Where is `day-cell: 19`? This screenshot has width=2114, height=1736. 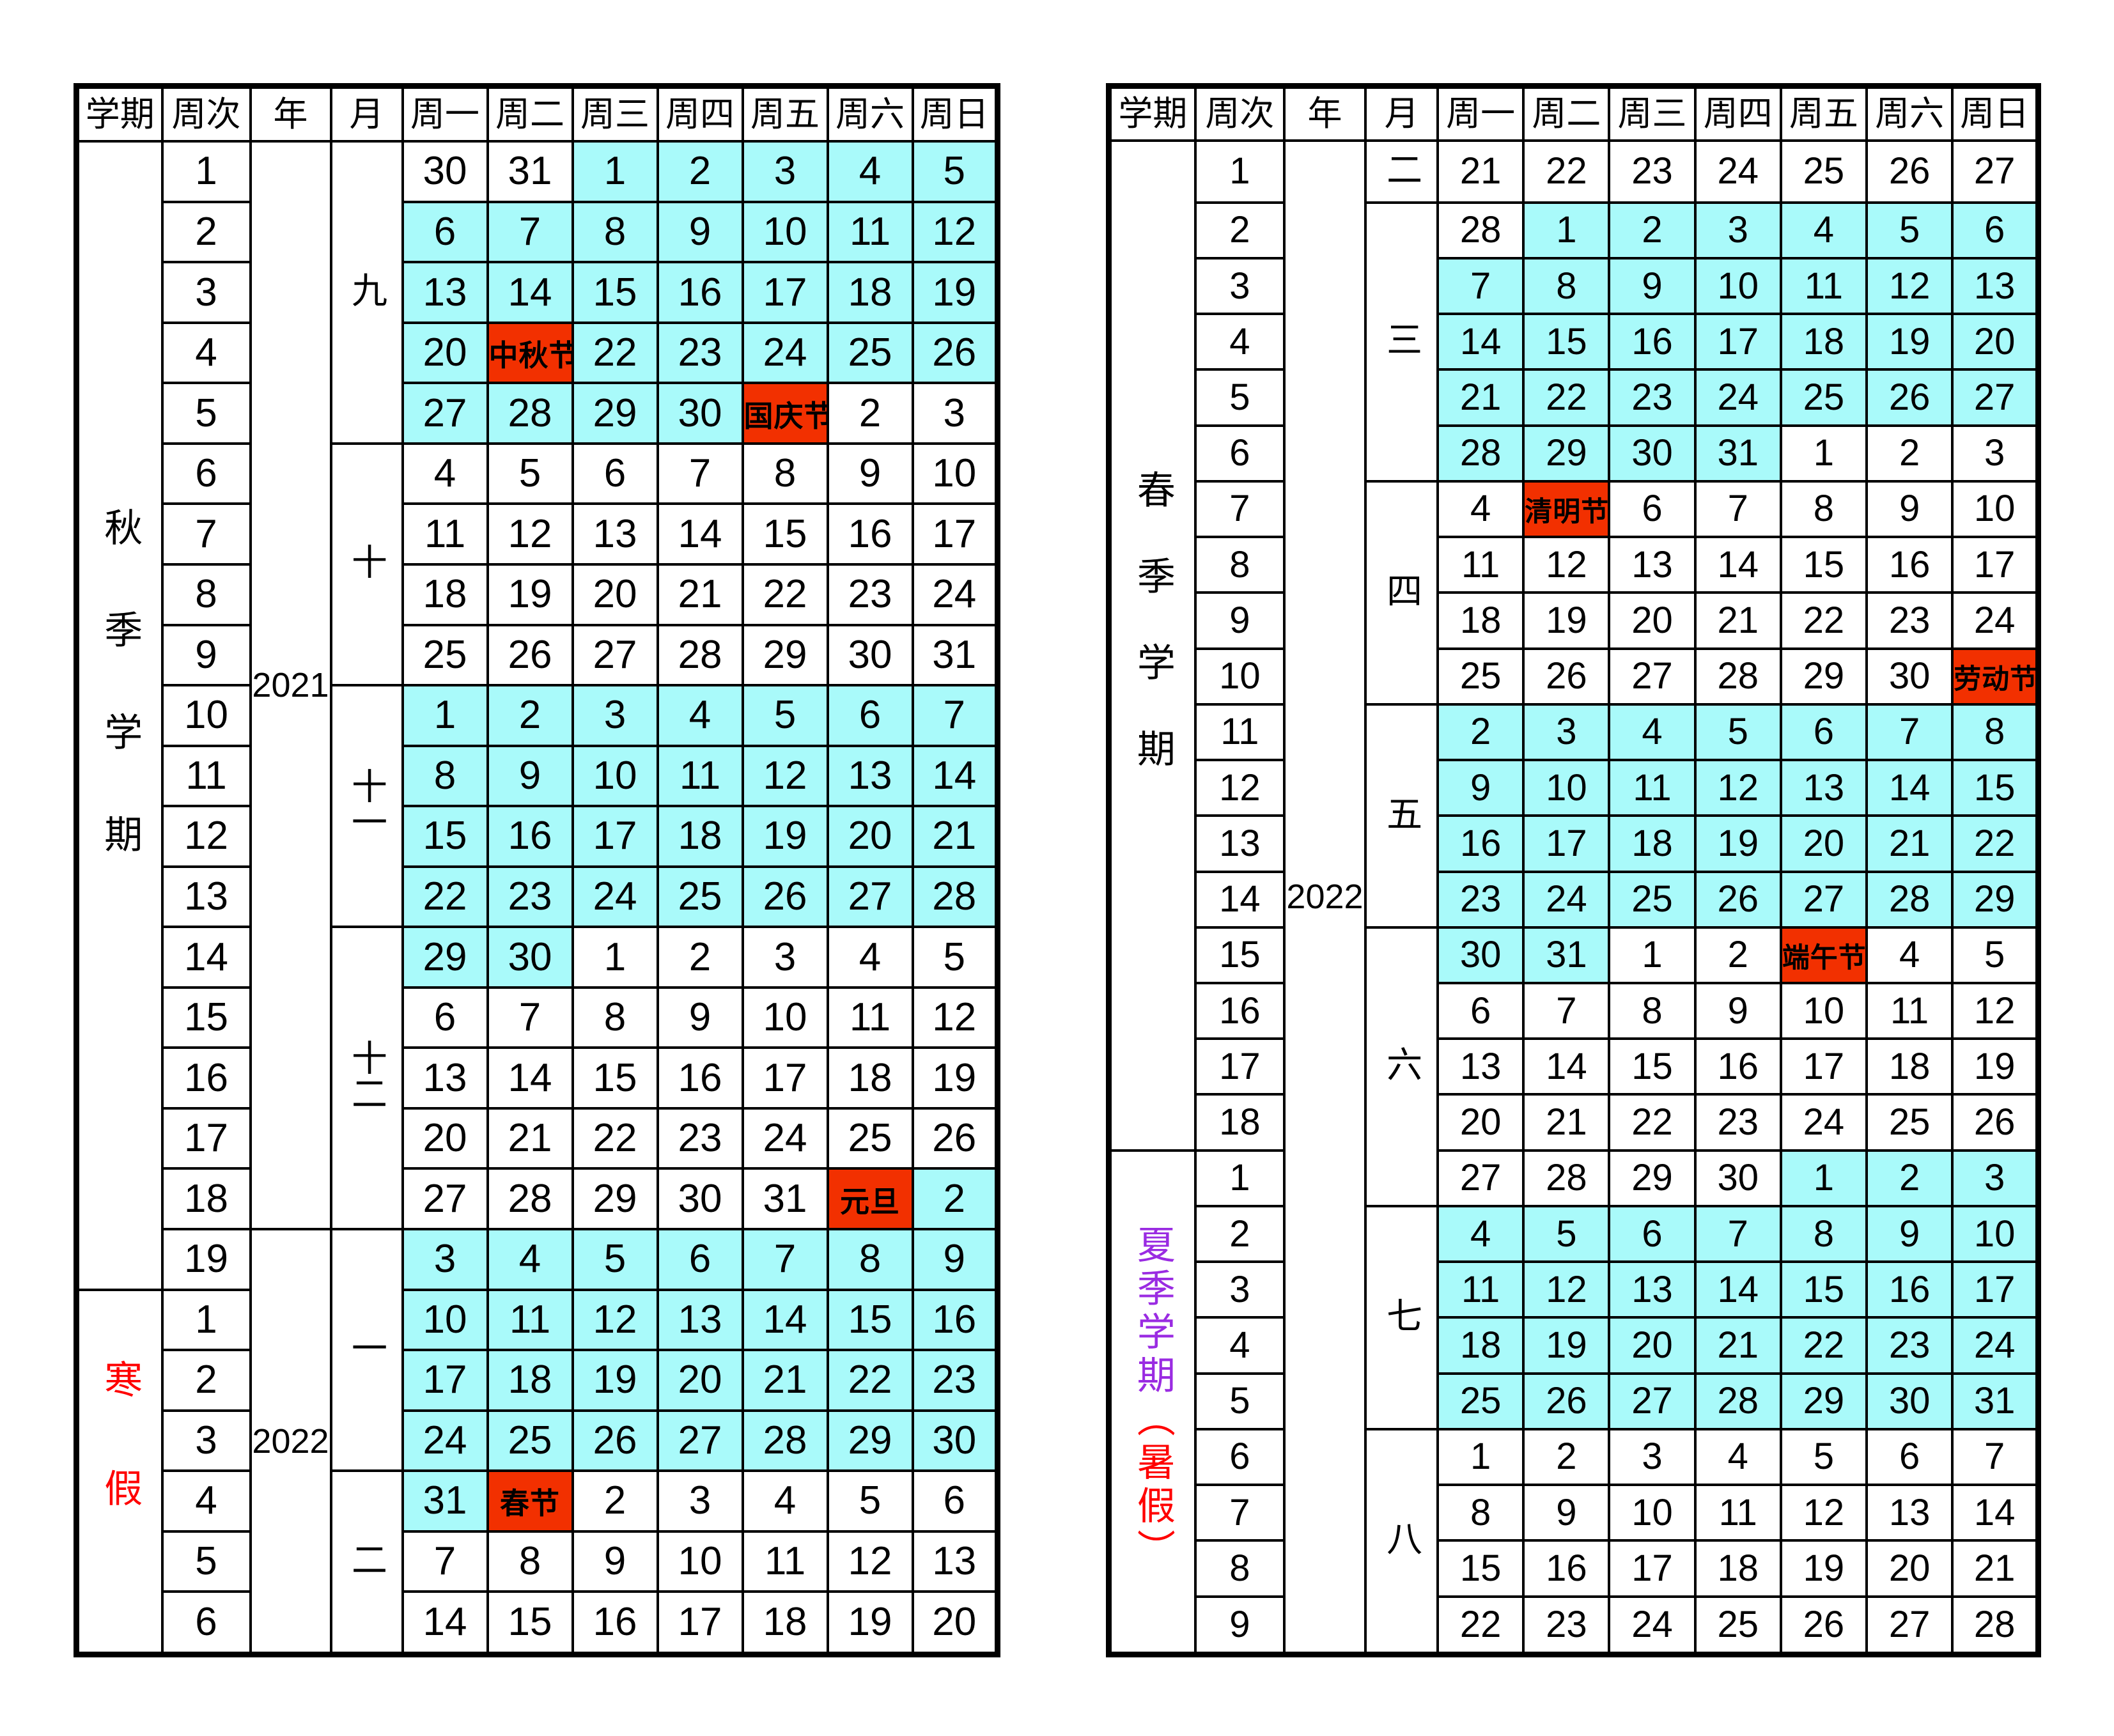 day-cell: 19 is located at coordinates (955, 292).